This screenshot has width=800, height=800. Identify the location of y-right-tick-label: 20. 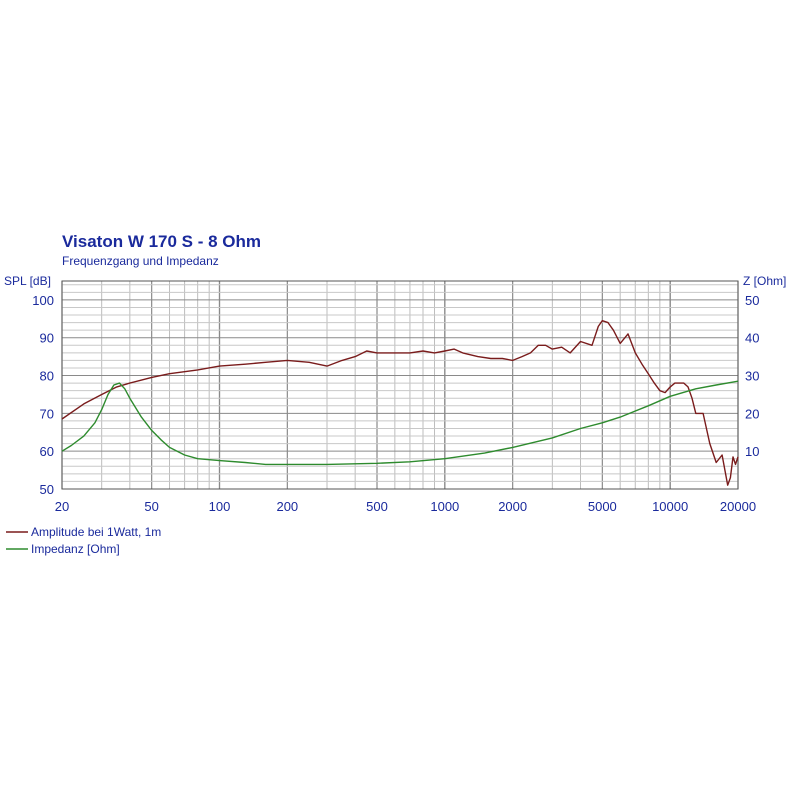
(752, 413).